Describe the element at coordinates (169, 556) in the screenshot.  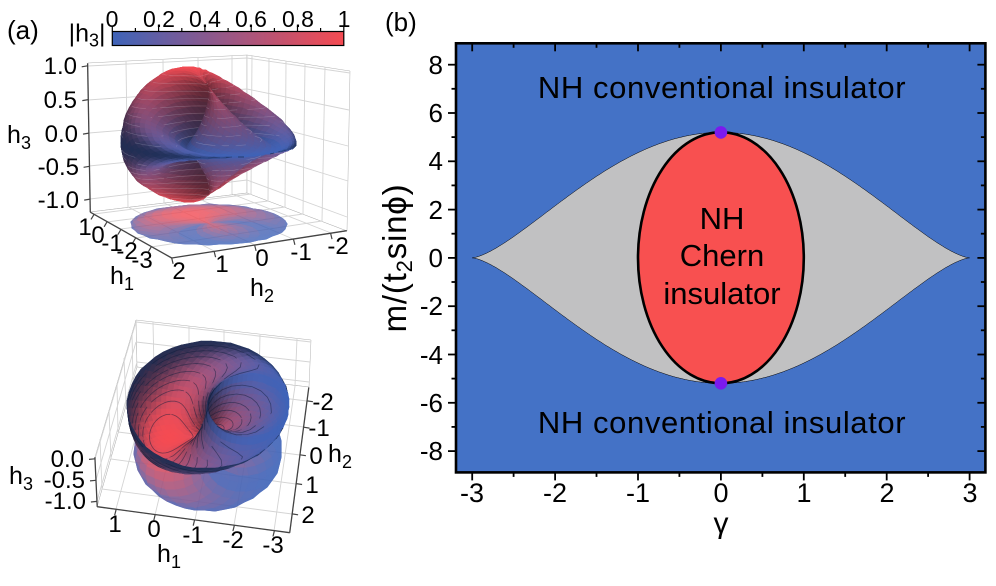
I see `svg-text: h1` at that location.